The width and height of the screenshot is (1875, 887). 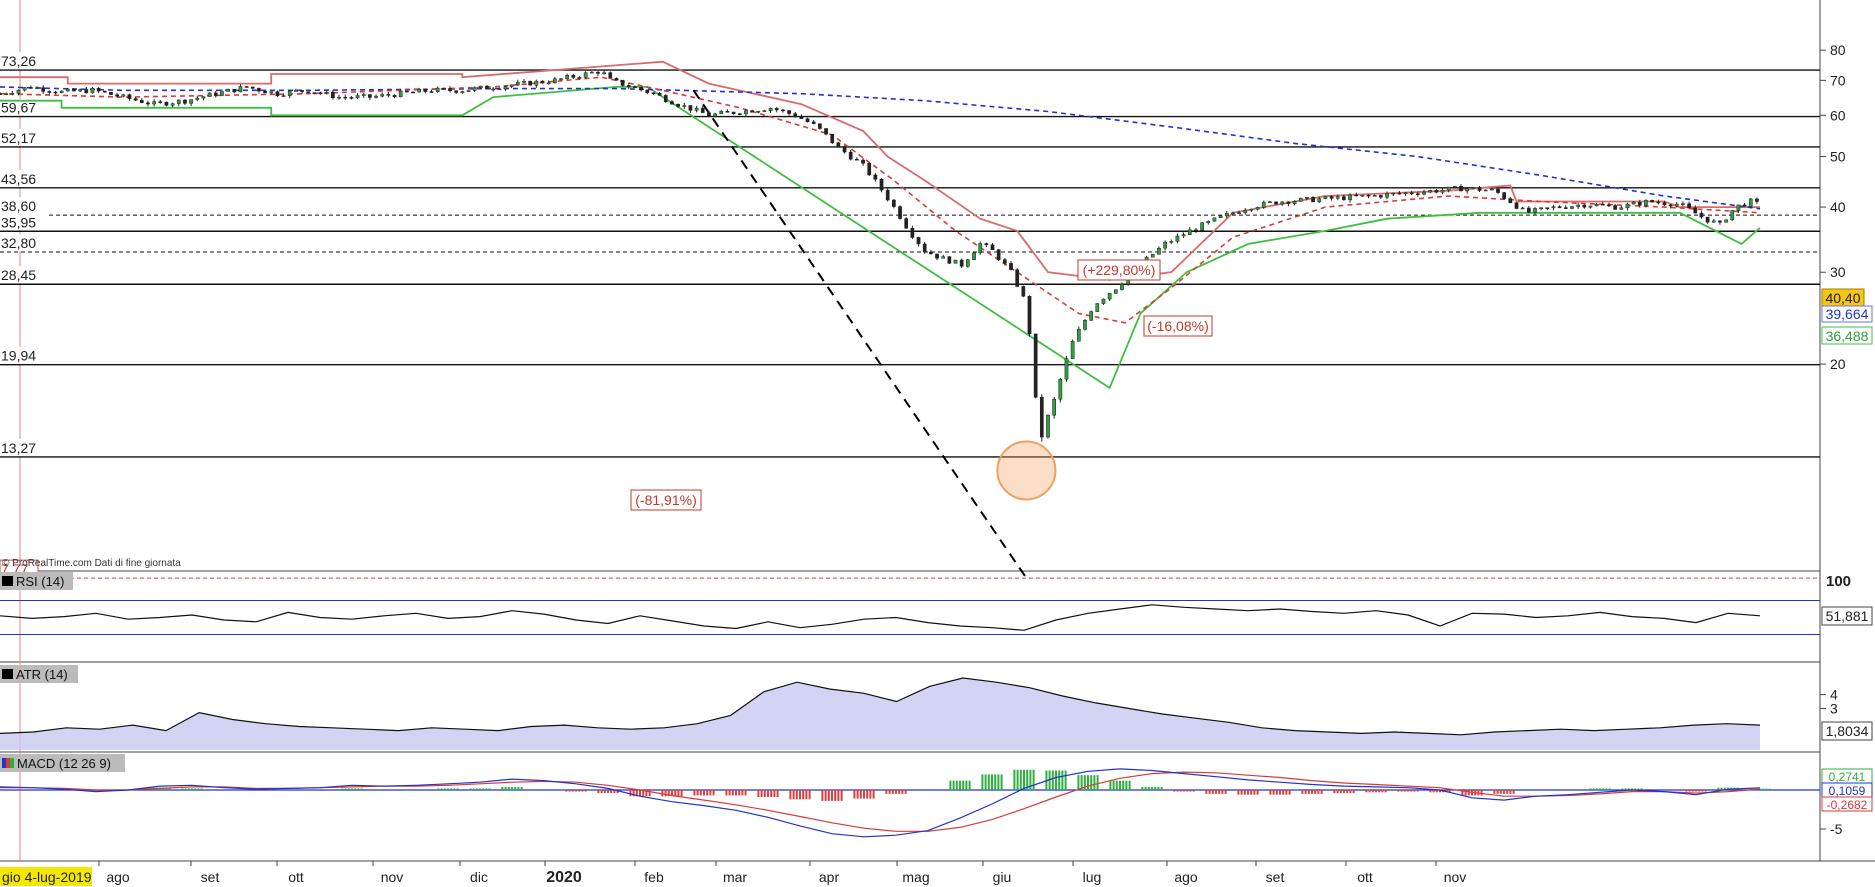 I want to click on atr-title: ATR (14), so click(x=42, y=674).